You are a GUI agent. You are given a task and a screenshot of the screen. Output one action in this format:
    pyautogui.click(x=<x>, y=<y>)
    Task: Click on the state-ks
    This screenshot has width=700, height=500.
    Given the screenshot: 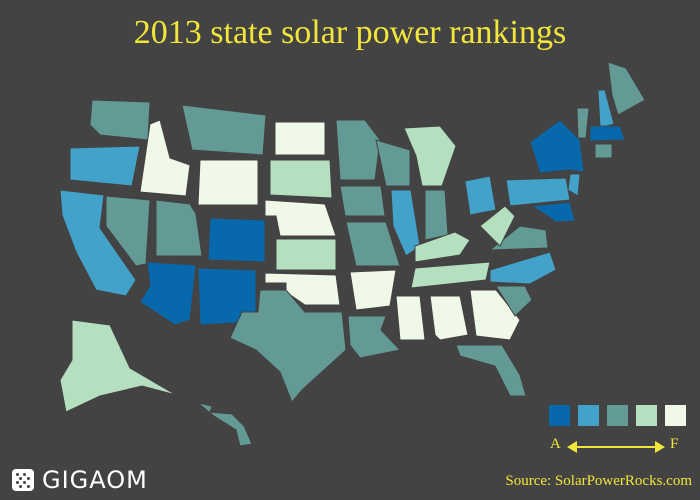 What is the action you would take?
    pyautogui.click(x=306, y=254)
    